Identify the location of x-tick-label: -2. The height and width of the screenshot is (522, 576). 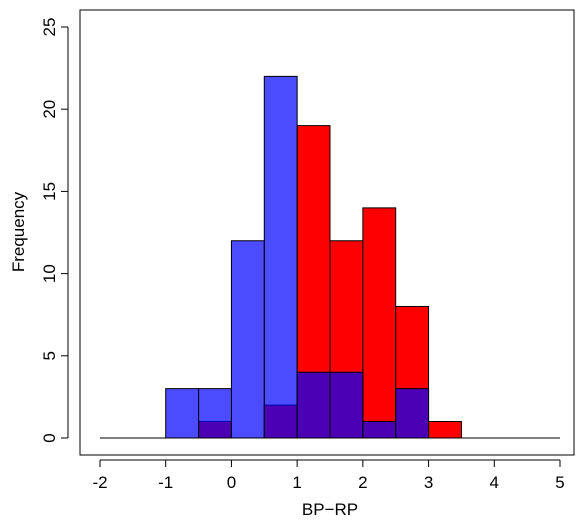
(99, 482).